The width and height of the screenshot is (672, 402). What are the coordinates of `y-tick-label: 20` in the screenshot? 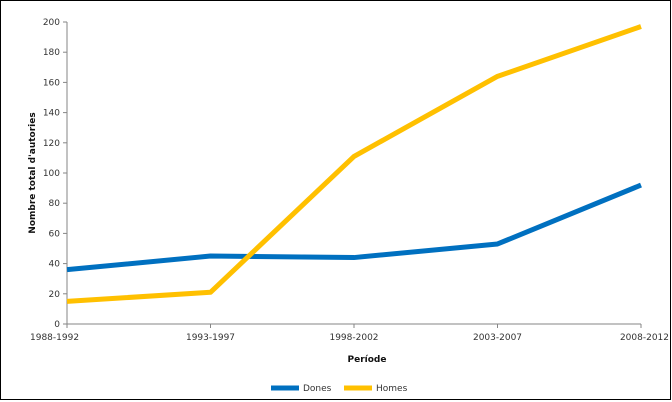 It's located at (55, 295).